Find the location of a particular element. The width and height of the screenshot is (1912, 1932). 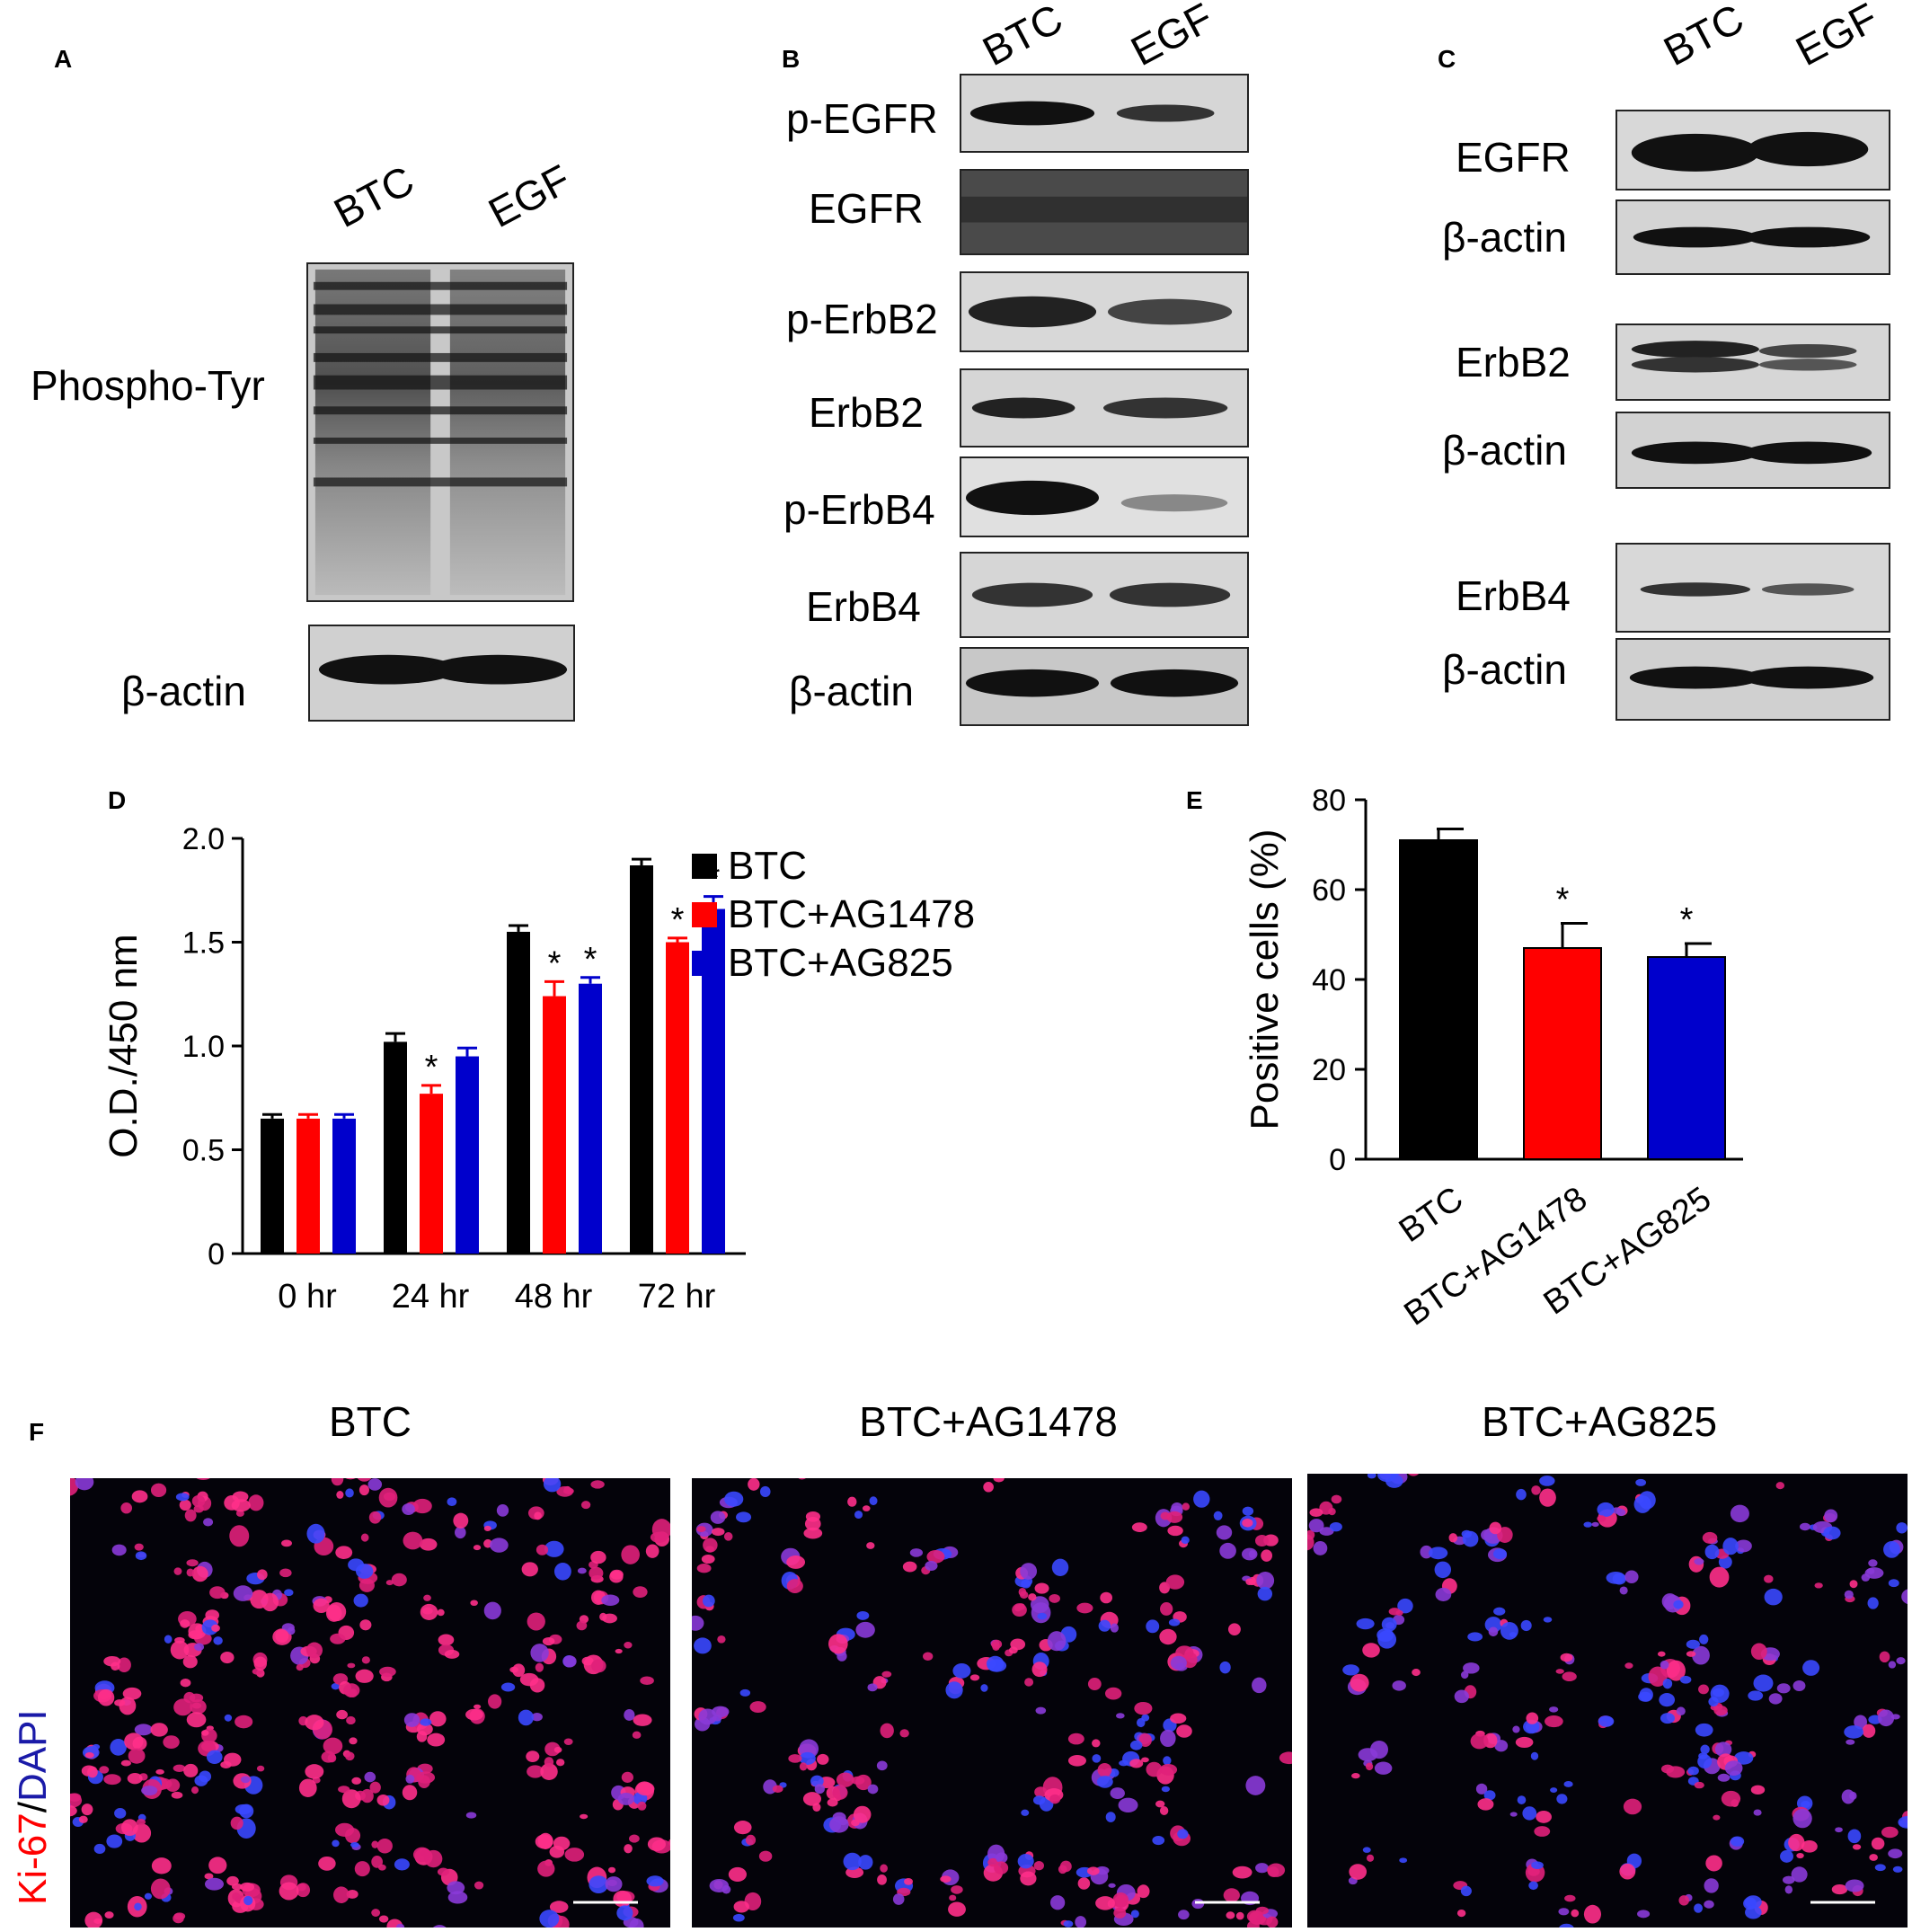

panel-a-blot-actin is located at coordinates (441, 673).